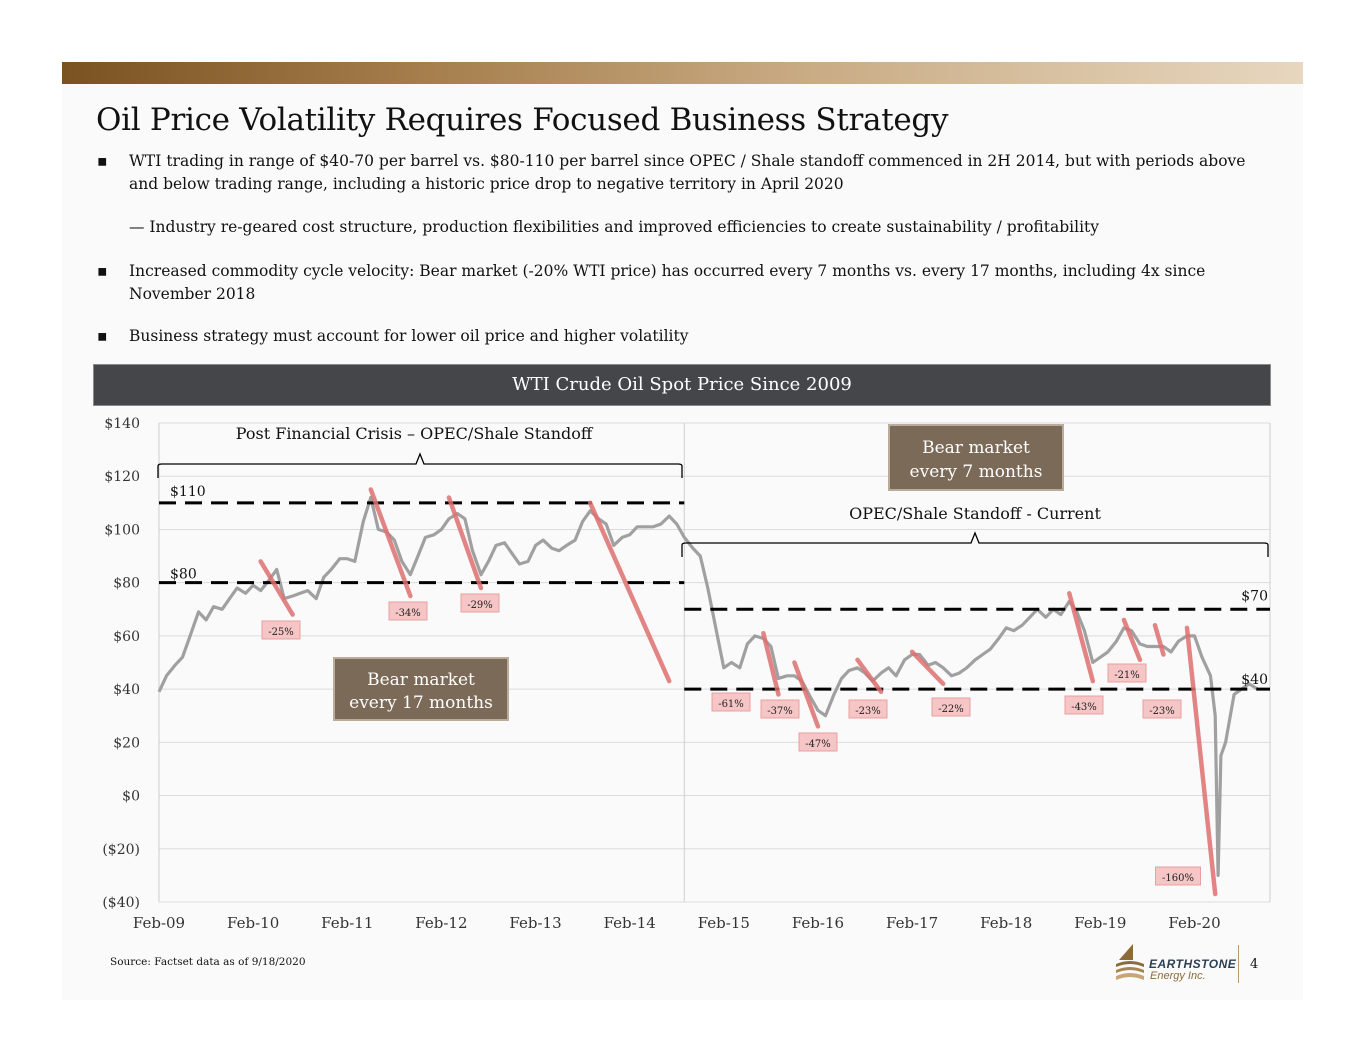  Describe the element at coordinates (1193, 964) in the screenshot. I see `logo-name: EARTHSTONE` at that location.